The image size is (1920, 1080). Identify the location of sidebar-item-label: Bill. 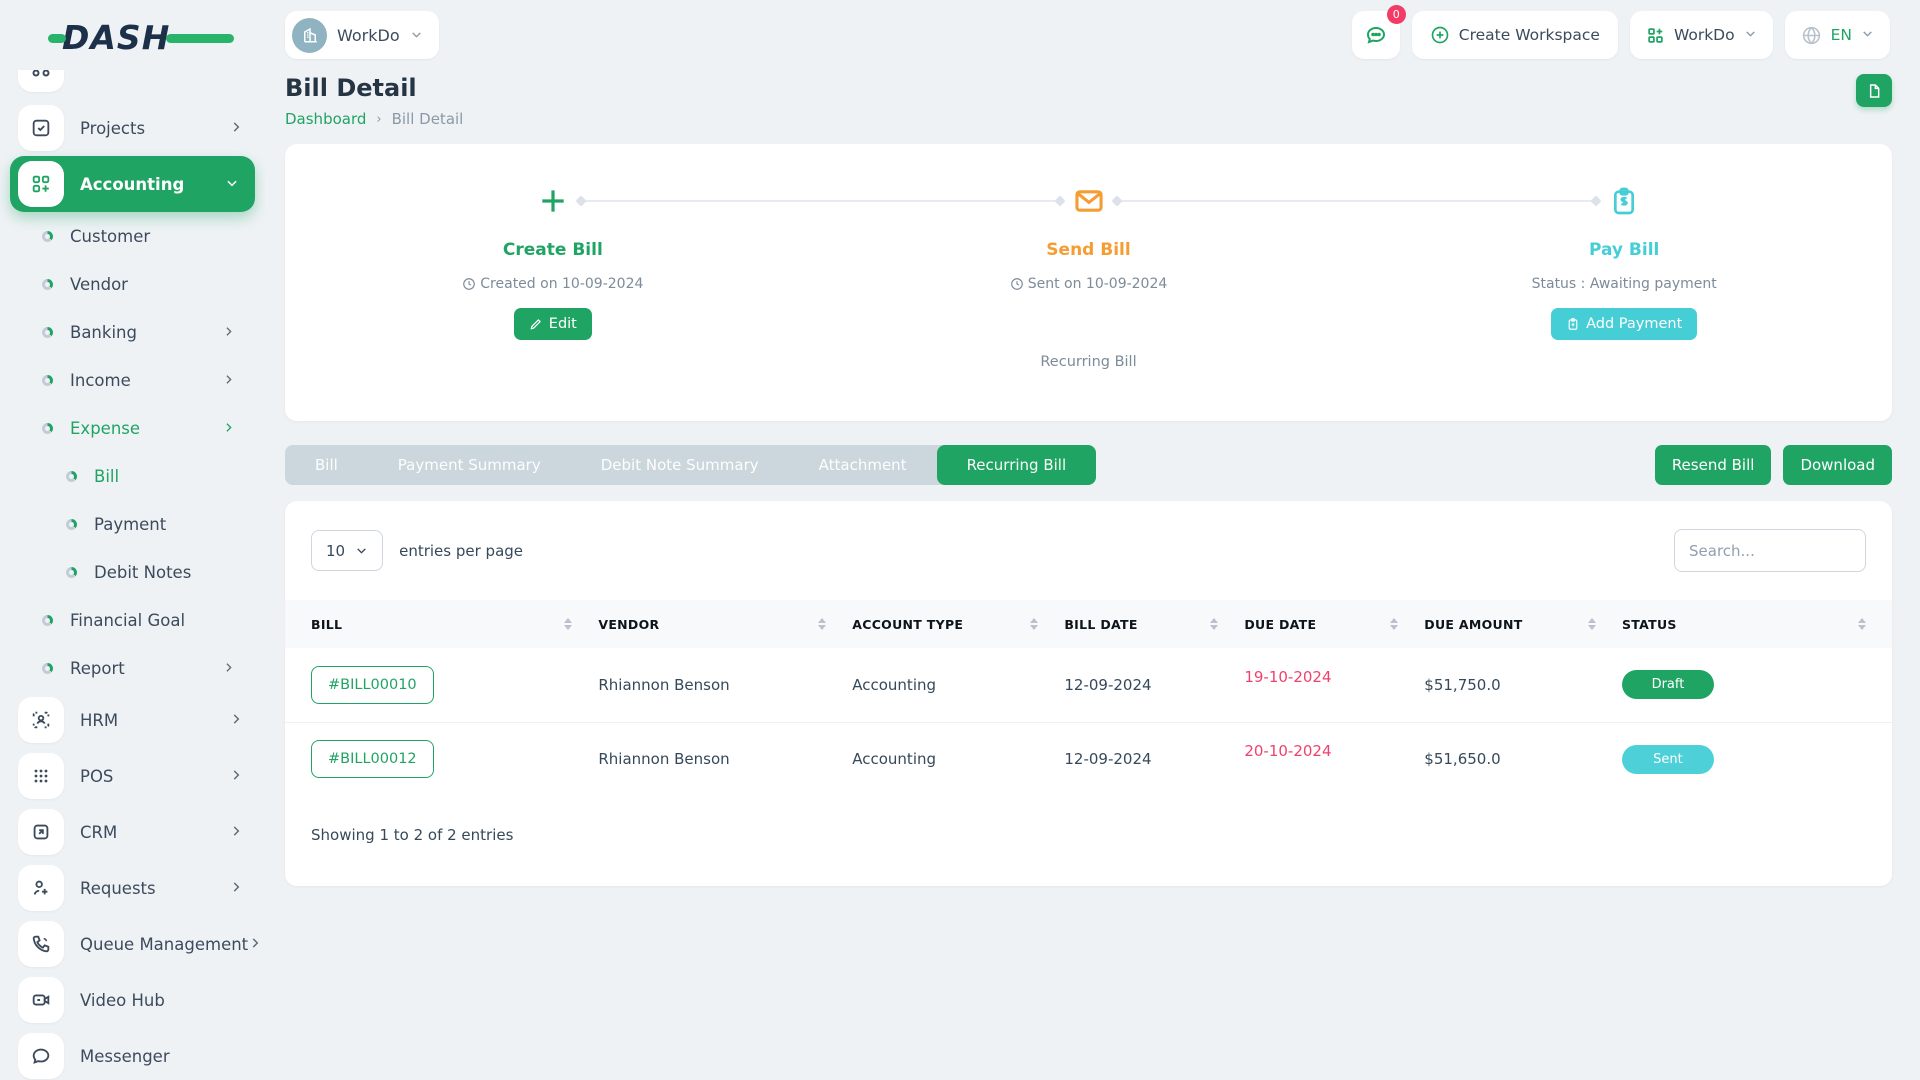
(107, 476).